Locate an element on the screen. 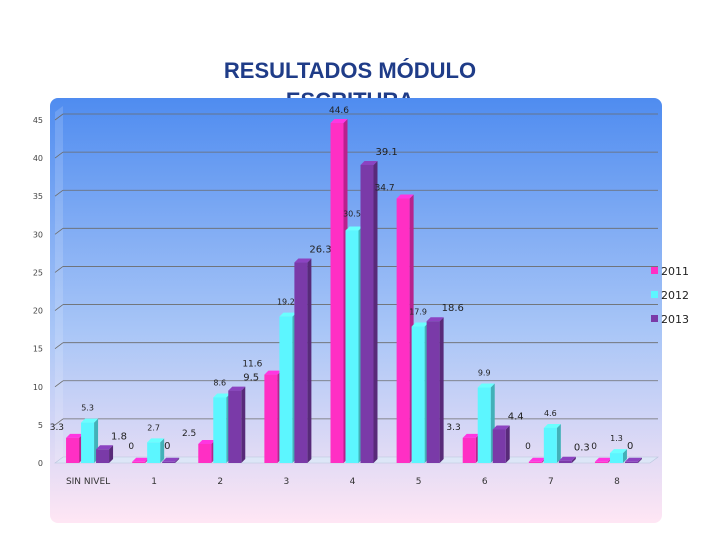 The image size is (720, 540). x-tick-label: 5 is located at coordinates (419, 482).